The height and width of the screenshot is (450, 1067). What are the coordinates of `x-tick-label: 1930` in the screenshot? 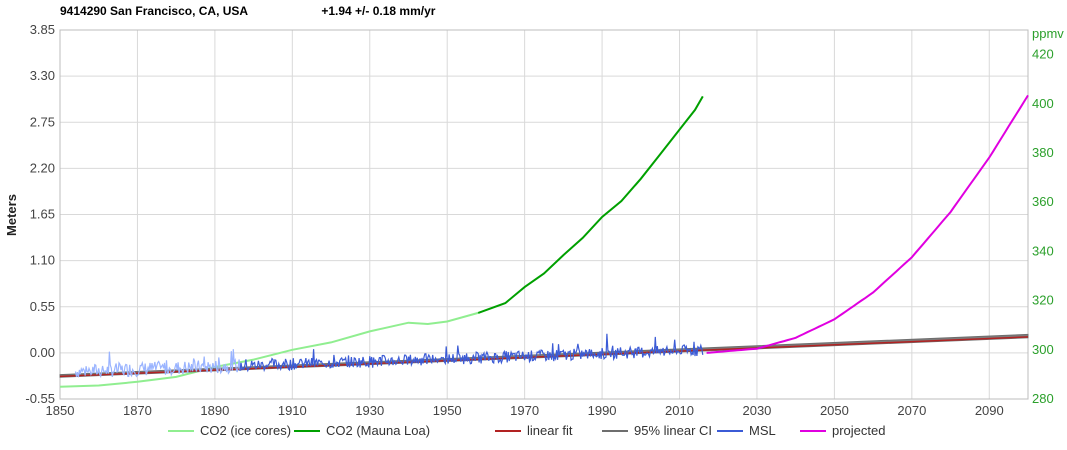 It's located at (369, 410).